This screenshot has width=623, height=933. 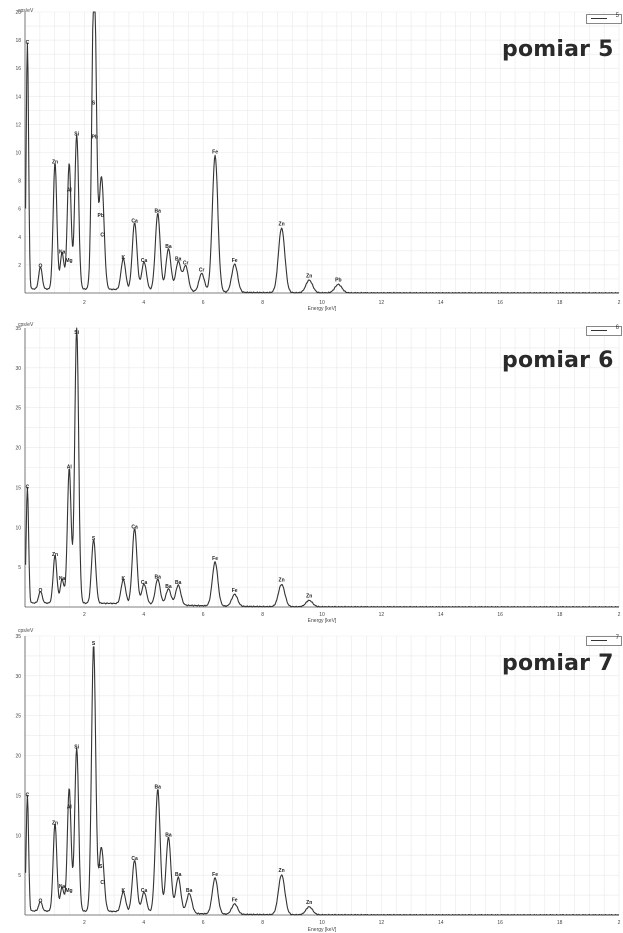 What do you see at coordinates (19, 210) in the screenshot?
I see `y-tick-label: 6` at bounding box center [19, 210].